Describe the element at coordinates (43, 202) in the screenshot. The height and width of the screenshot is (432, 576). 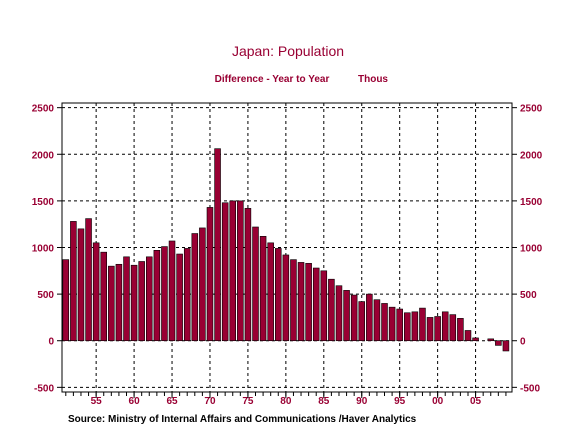
I see `y-tick-label-left: 1500` at that location.